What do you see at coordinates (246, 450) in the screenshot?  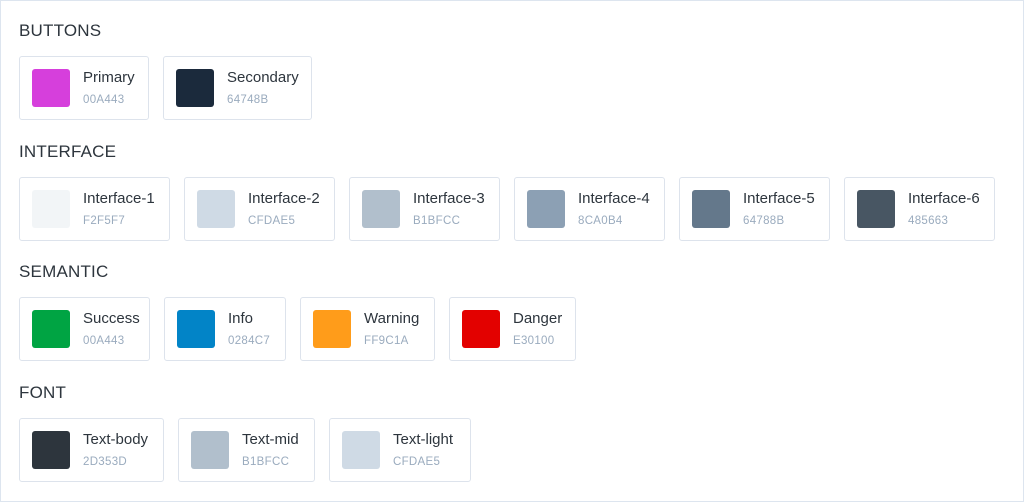 I see `color-card-text-mid: Text-mid B1BFCC` at bounding box center [246, 450].